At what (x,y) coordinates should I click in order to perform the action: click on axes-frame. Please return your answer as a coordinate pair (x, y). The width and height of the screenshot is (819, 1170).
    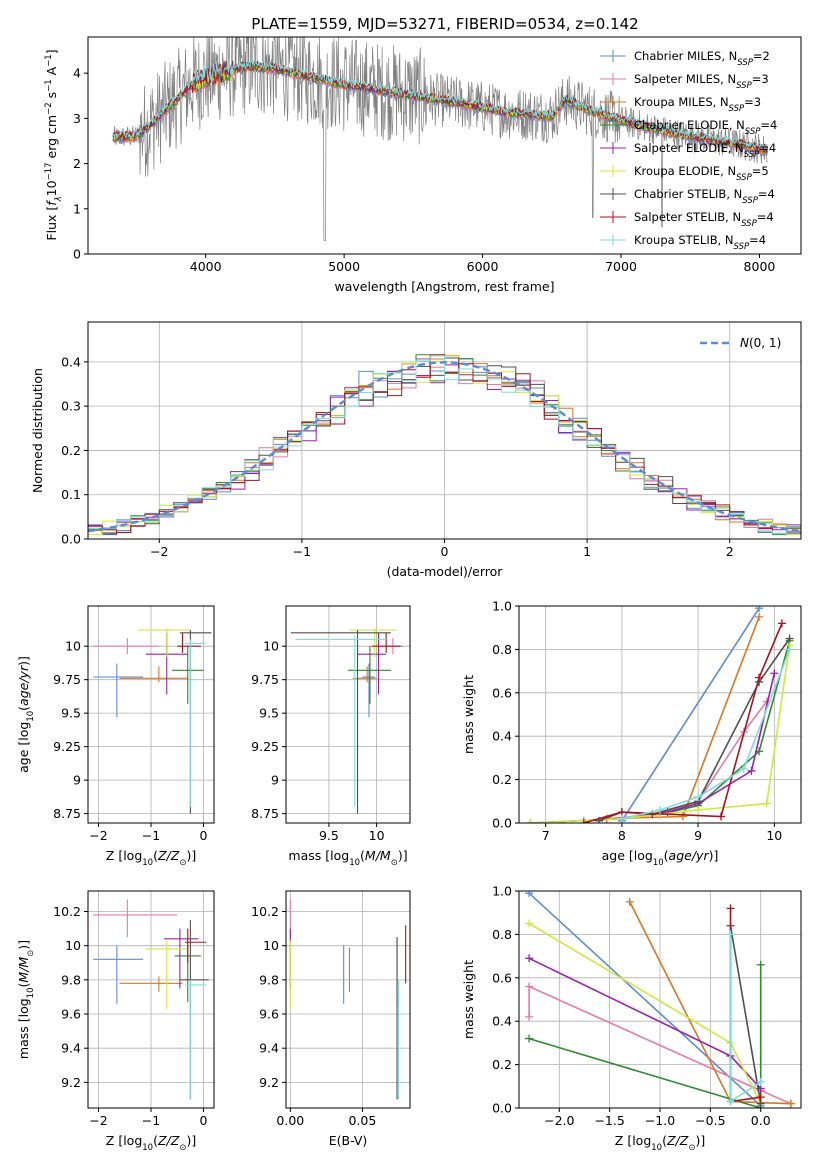
    Looking at the image, I should click on (660, 714).